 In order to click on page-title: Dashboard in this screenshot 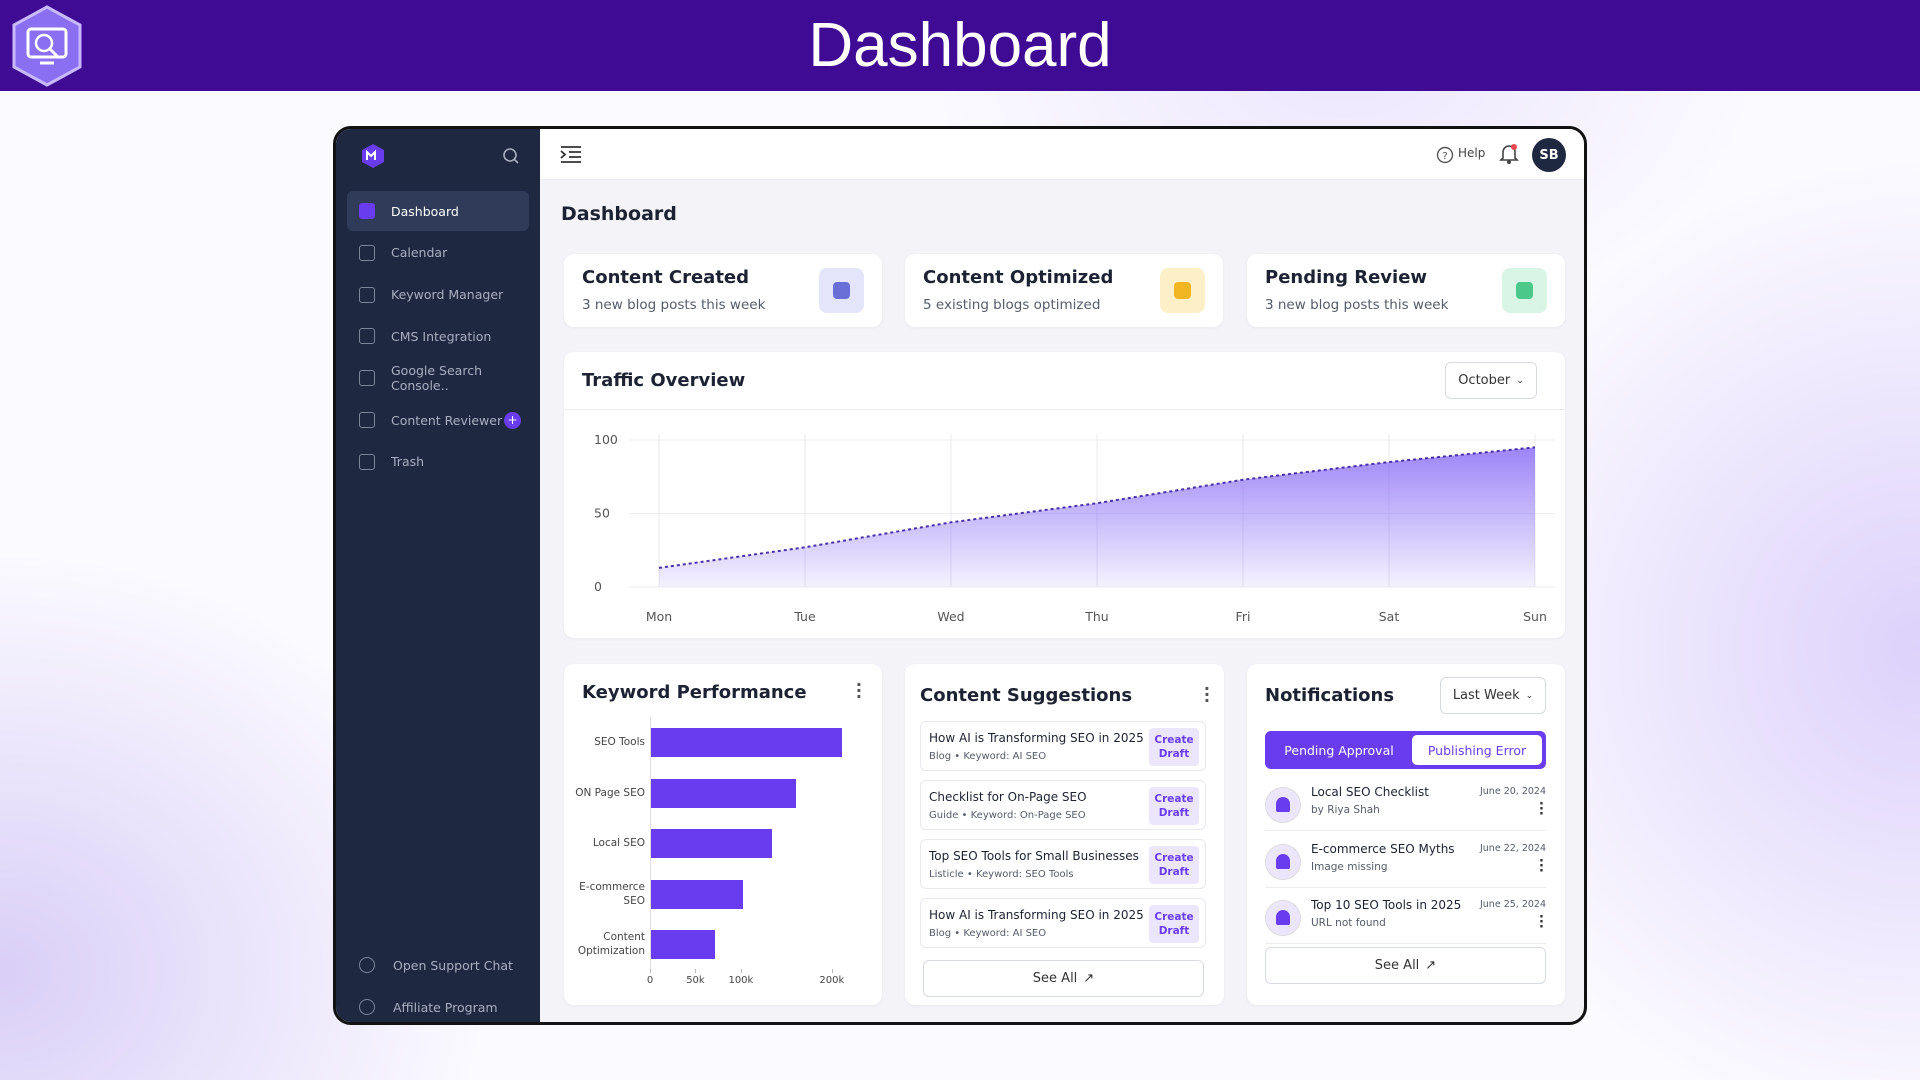, I will do `click(619, 214)`.